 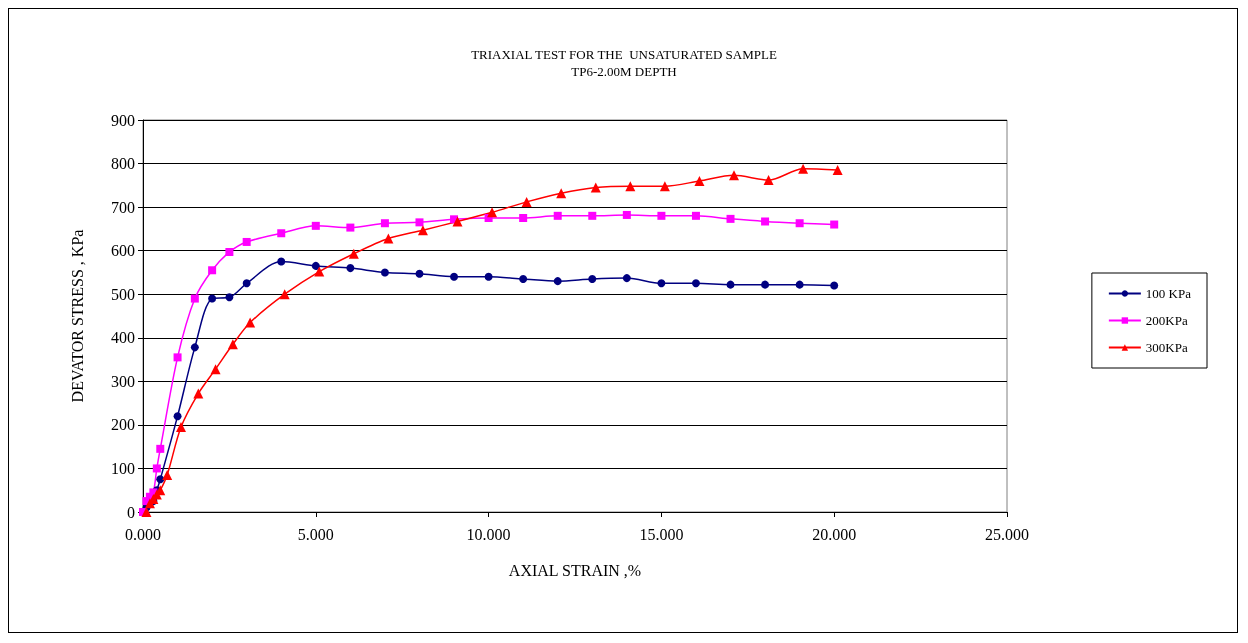 What do you see at coordinates (1166, 347) in the screenshot?
I see `legend-label: 300KPa` at bounding box center [1166, 347].